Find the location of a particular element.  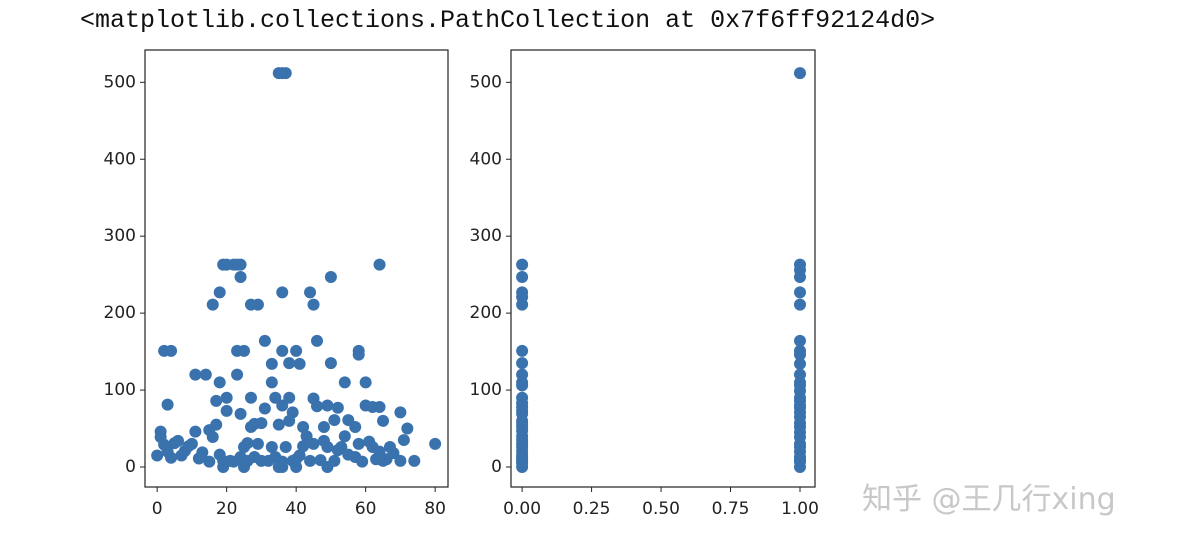

x-tick-label: 0.25 is located at coordinates (592, 509).